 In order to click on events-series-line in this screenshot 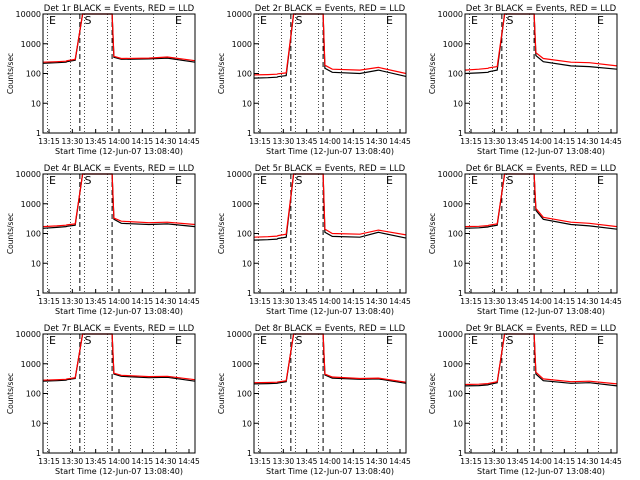, I will do `click(541, 360)`.